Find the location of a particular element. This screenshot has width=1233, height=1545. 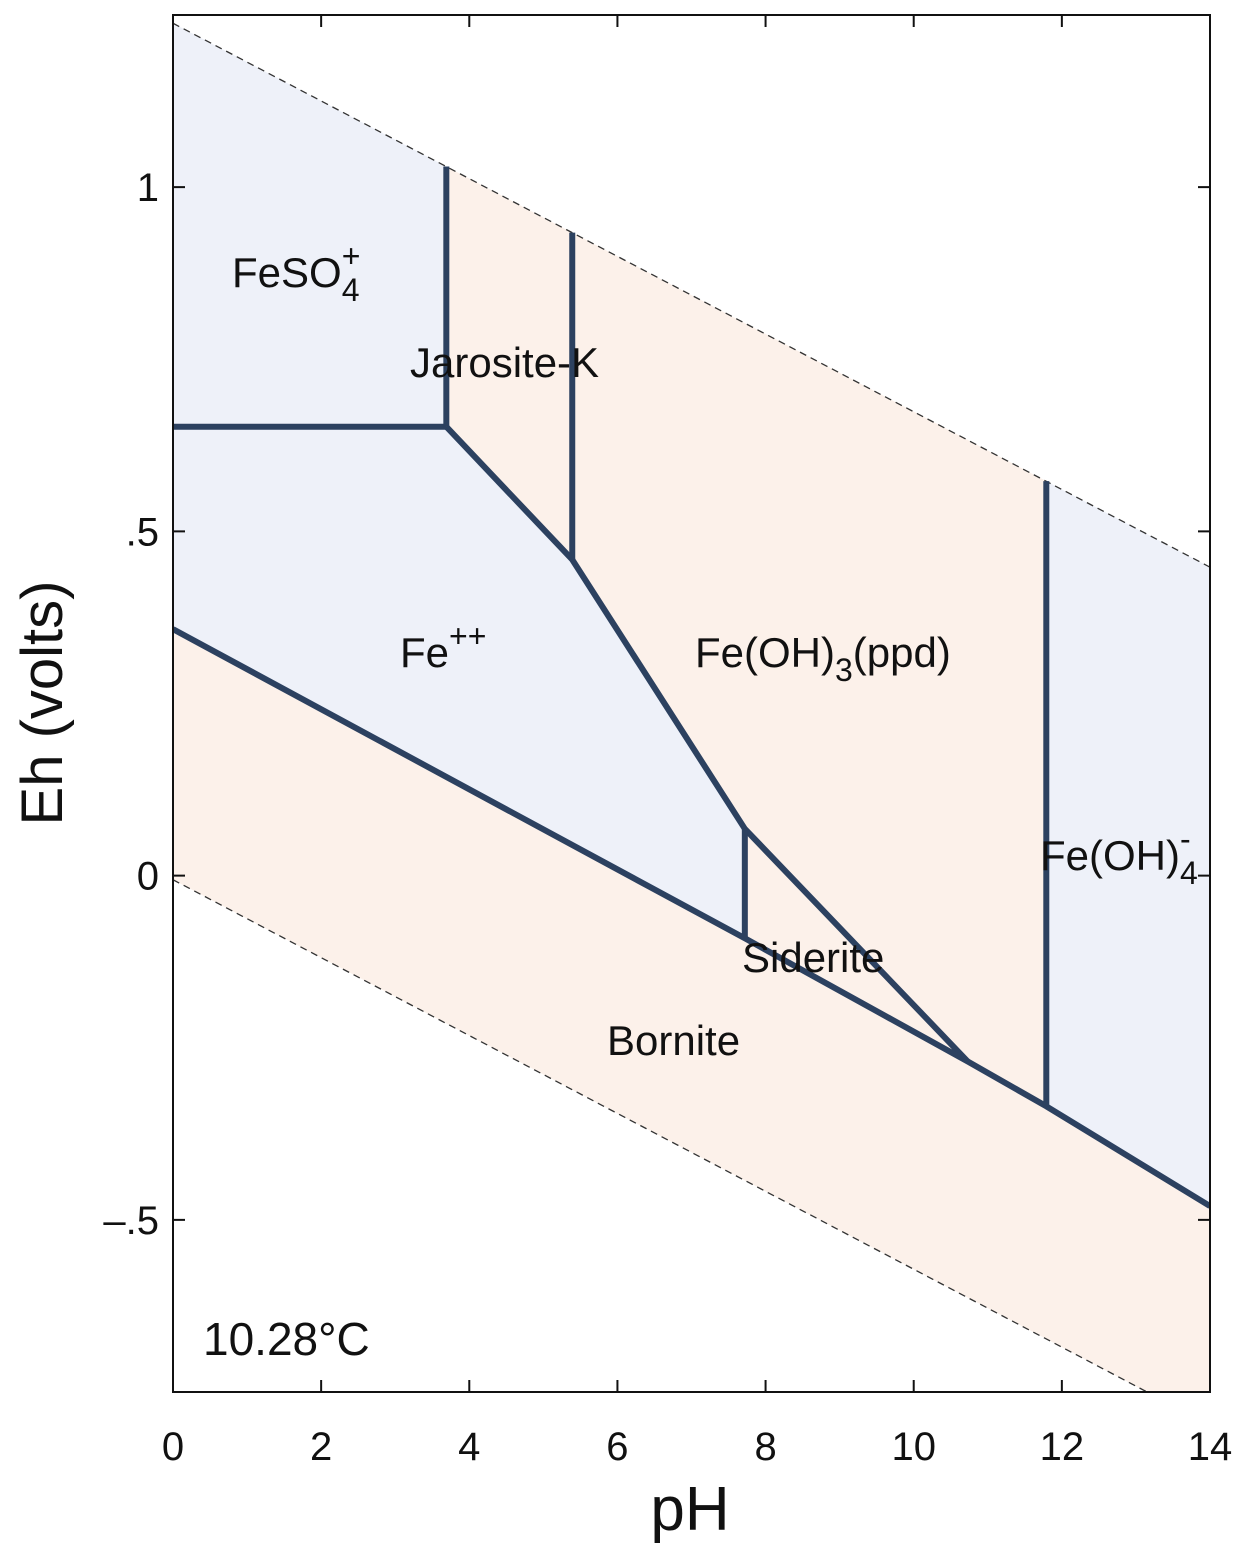

label-sup: - is located at coordinates (1185, 839).